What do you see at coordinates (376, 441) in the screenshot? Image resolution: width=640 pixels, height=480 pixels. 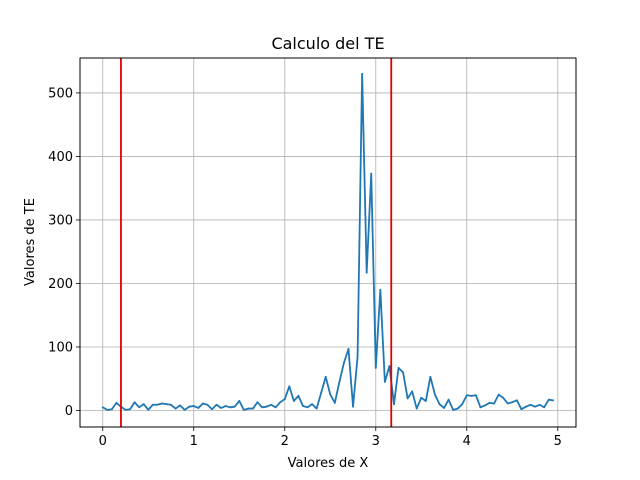 I see `x-tick-label: 3` at bounding box center [376, 441].